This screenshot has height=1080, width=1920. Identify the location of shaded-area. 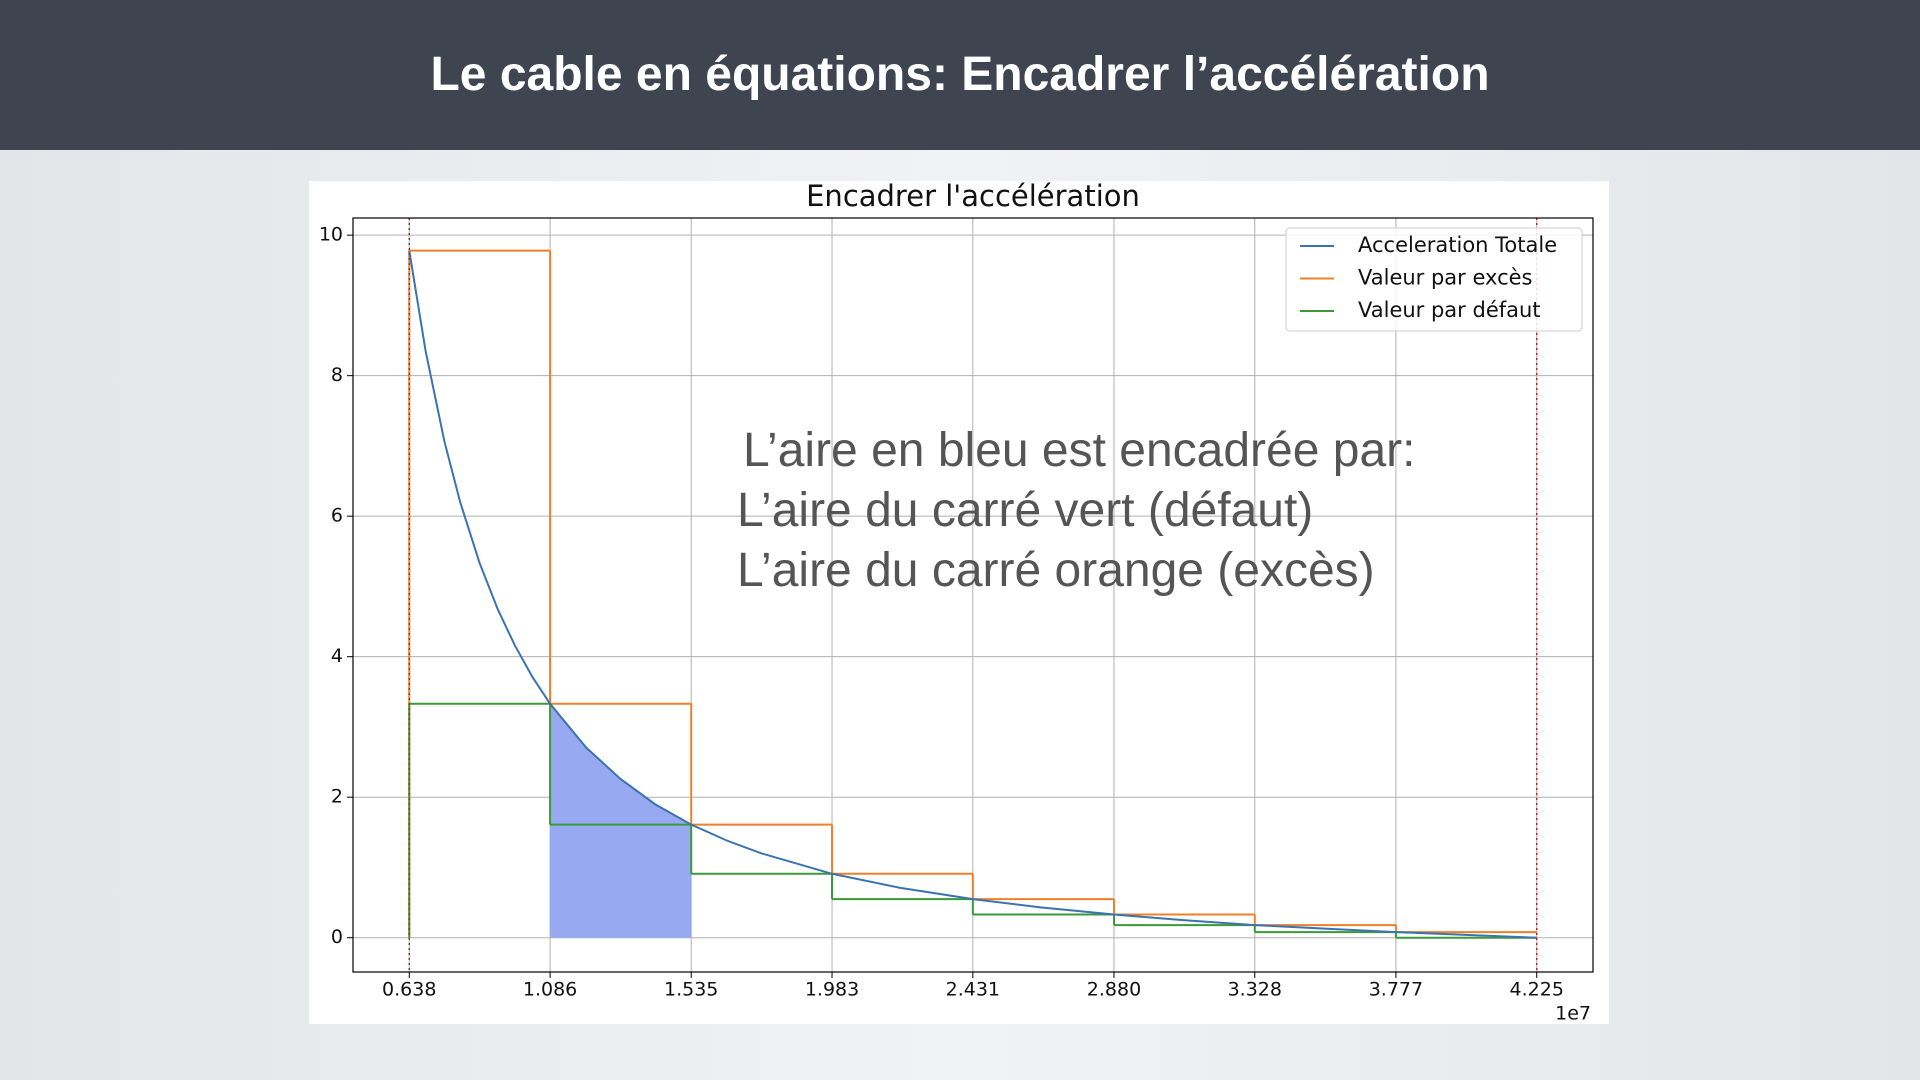
(621, 820).